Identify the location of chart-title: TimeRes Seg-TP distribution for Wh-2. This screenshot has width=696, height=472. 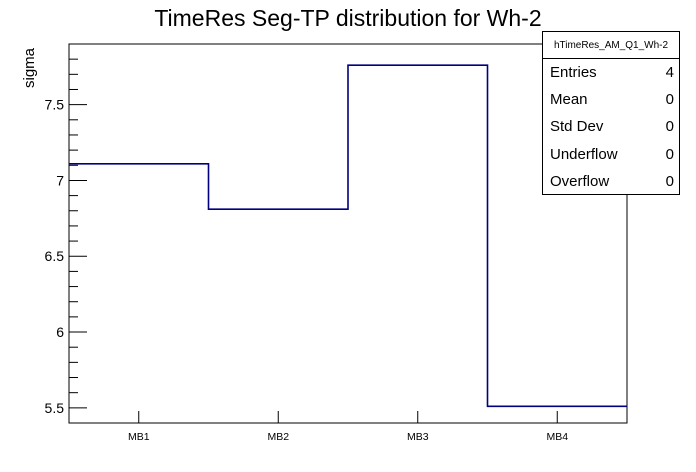
(348, 18).